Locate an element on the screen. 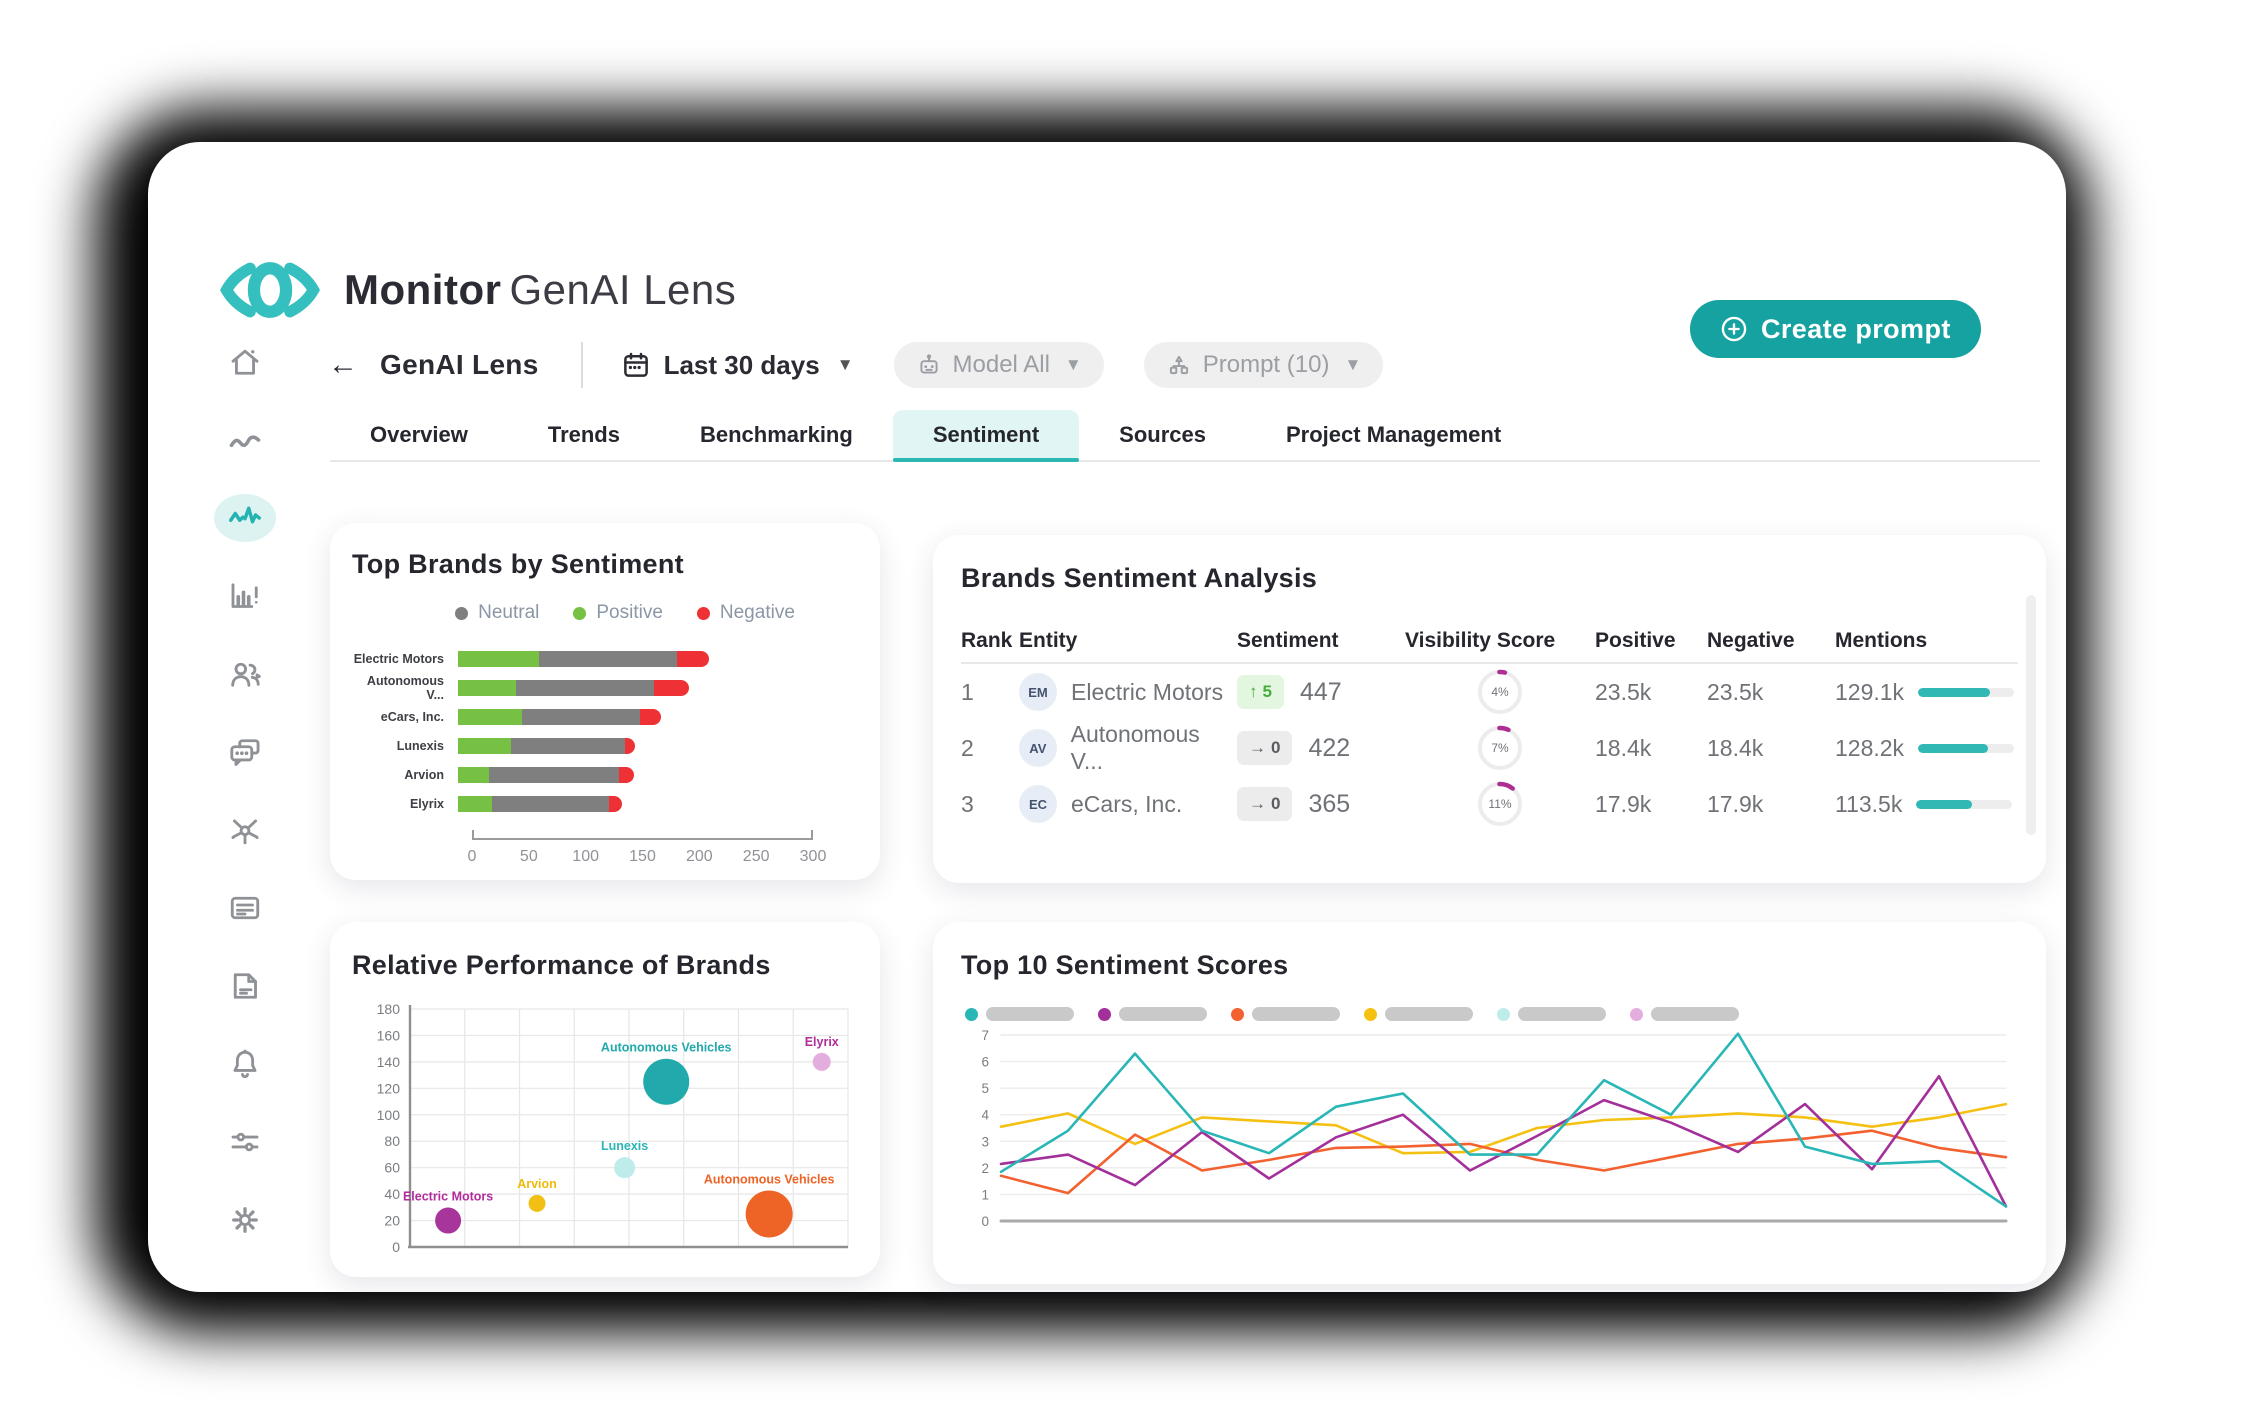 The image size is (2250, 1405). sidebar-item-gear is located at coordinates (245, 1220).